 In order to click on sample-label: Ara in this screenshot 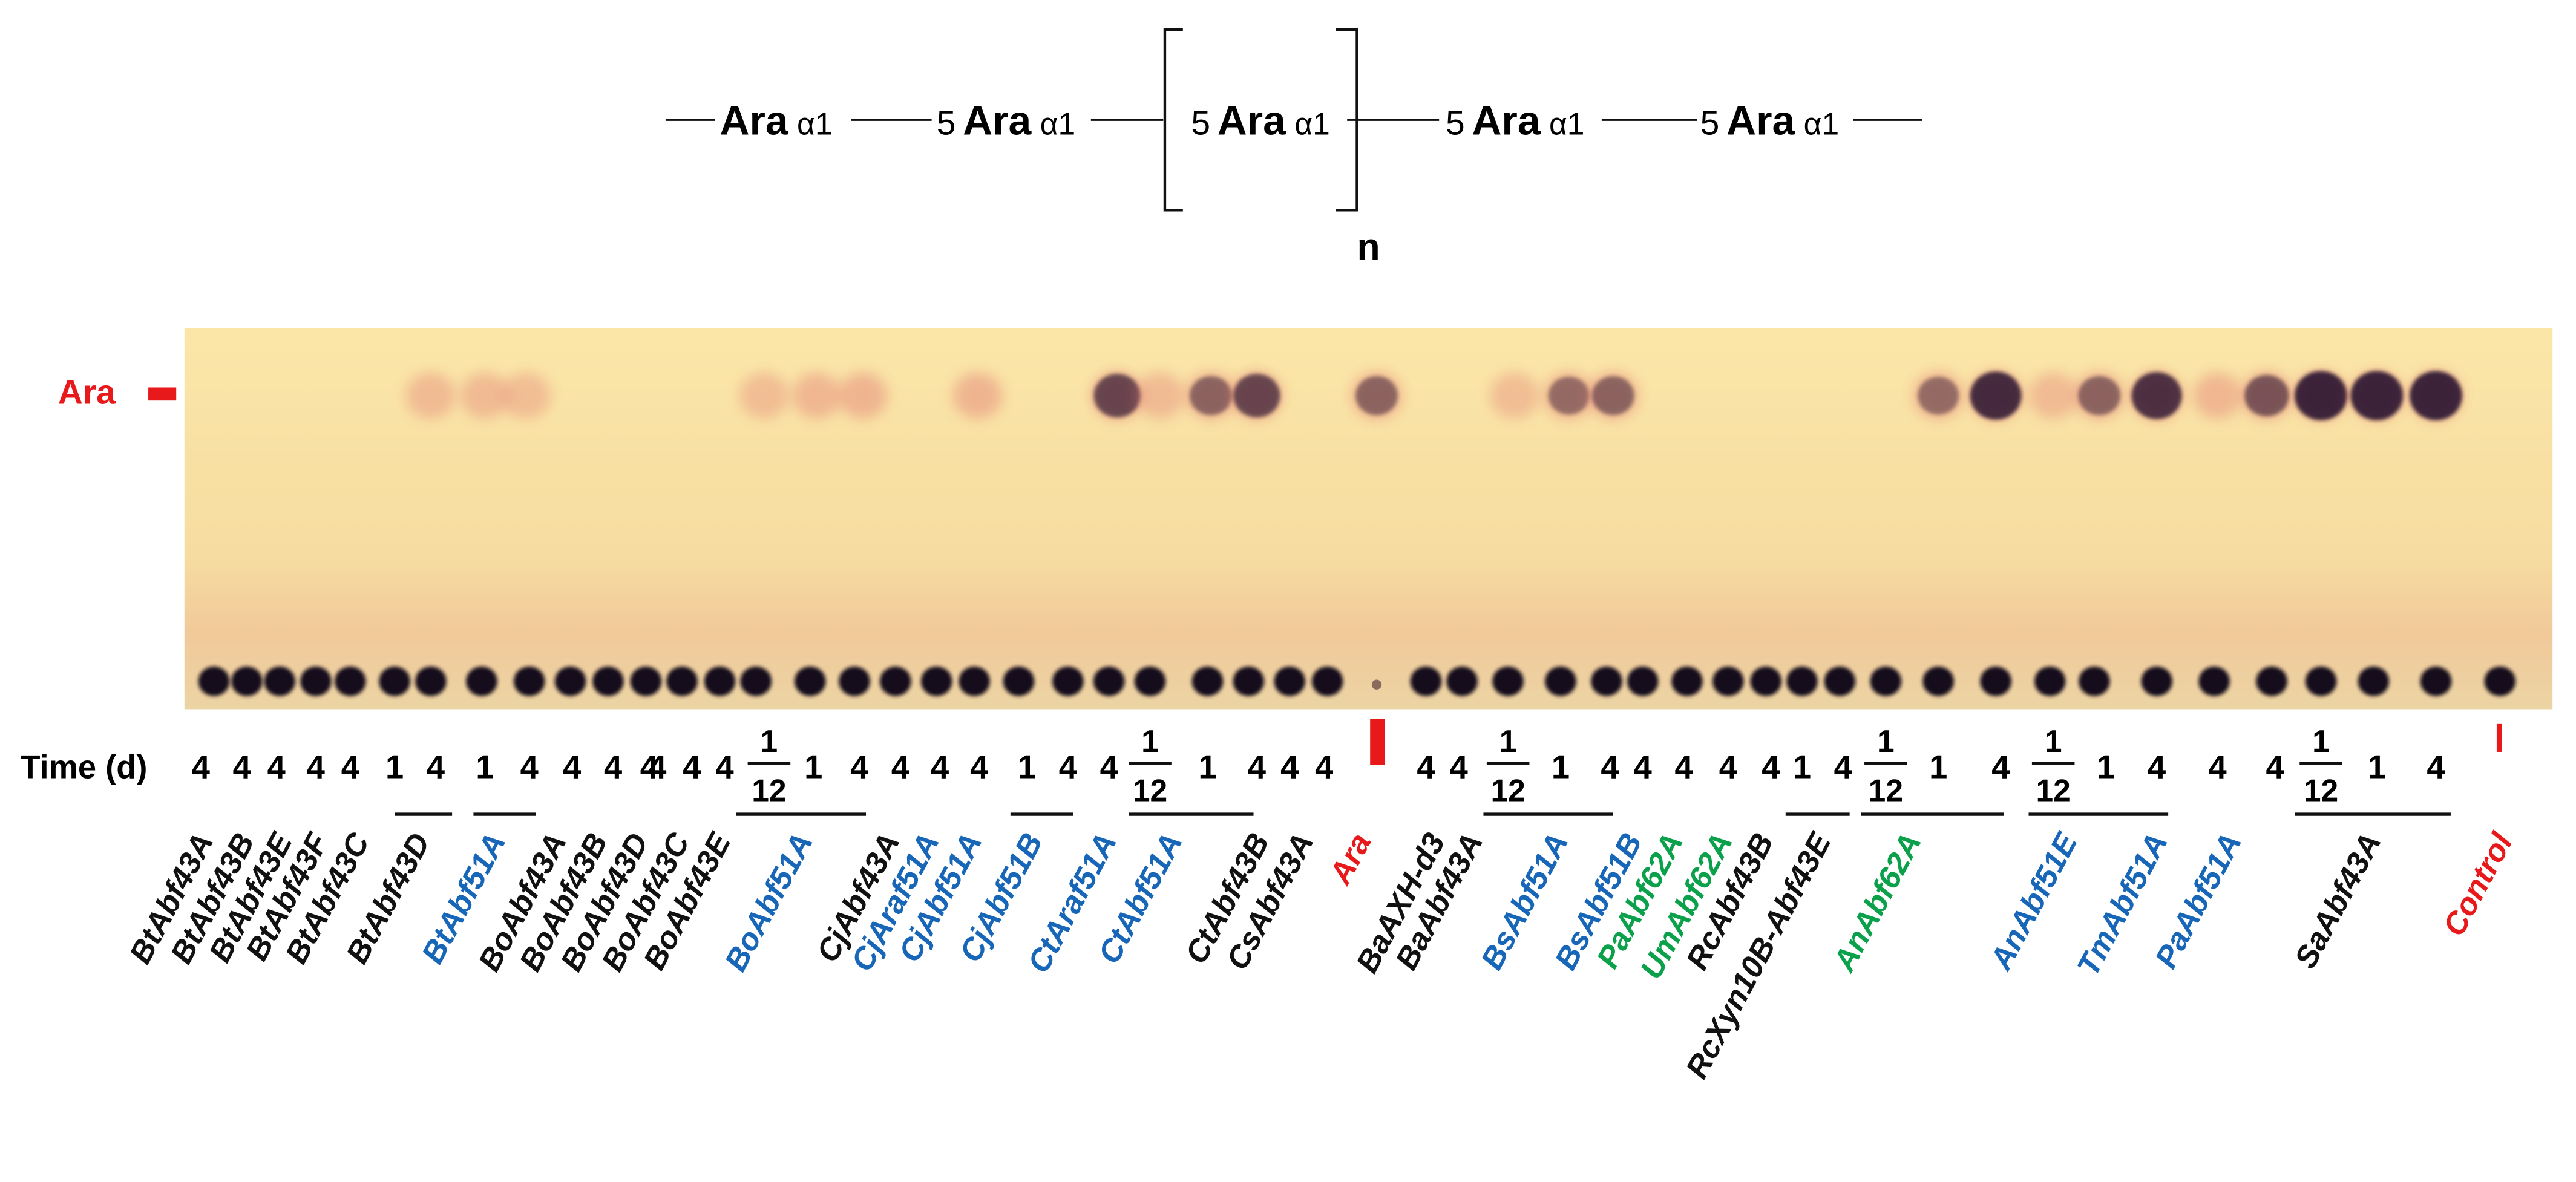, I will do `click(1350, 859)`.